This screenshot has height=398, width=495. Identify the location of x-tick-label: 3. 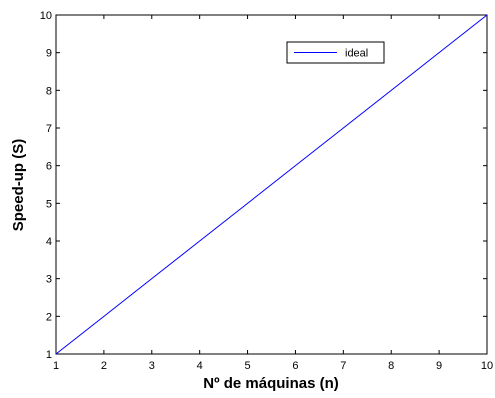
(152, 366).